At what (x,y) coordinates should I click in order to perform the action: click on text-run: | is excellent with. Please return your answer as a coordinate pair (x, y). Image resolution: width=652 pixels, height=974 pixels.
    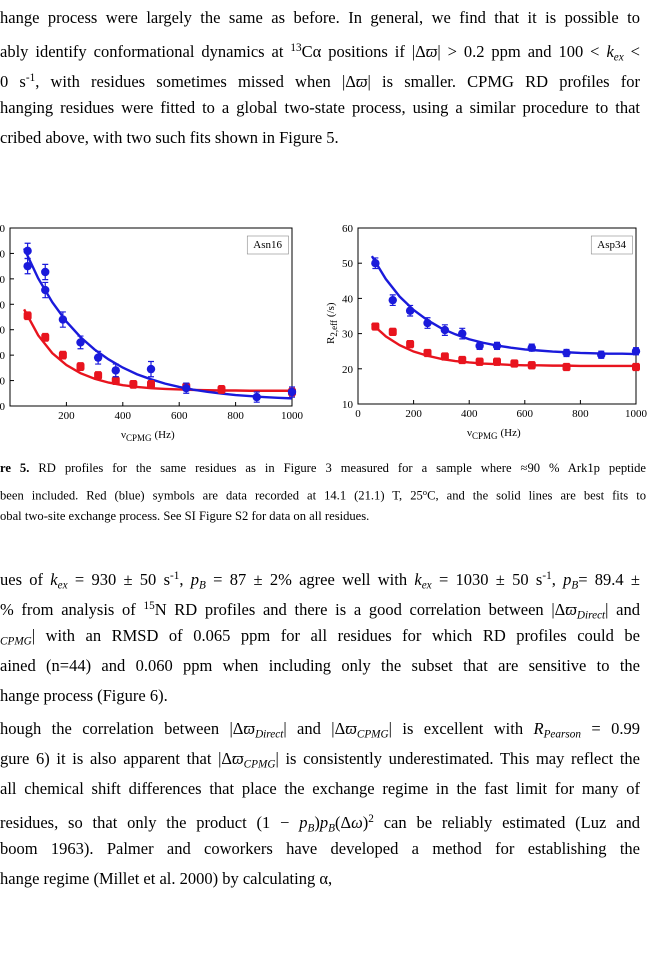
    Looking at the image, I should click on (461, 728).